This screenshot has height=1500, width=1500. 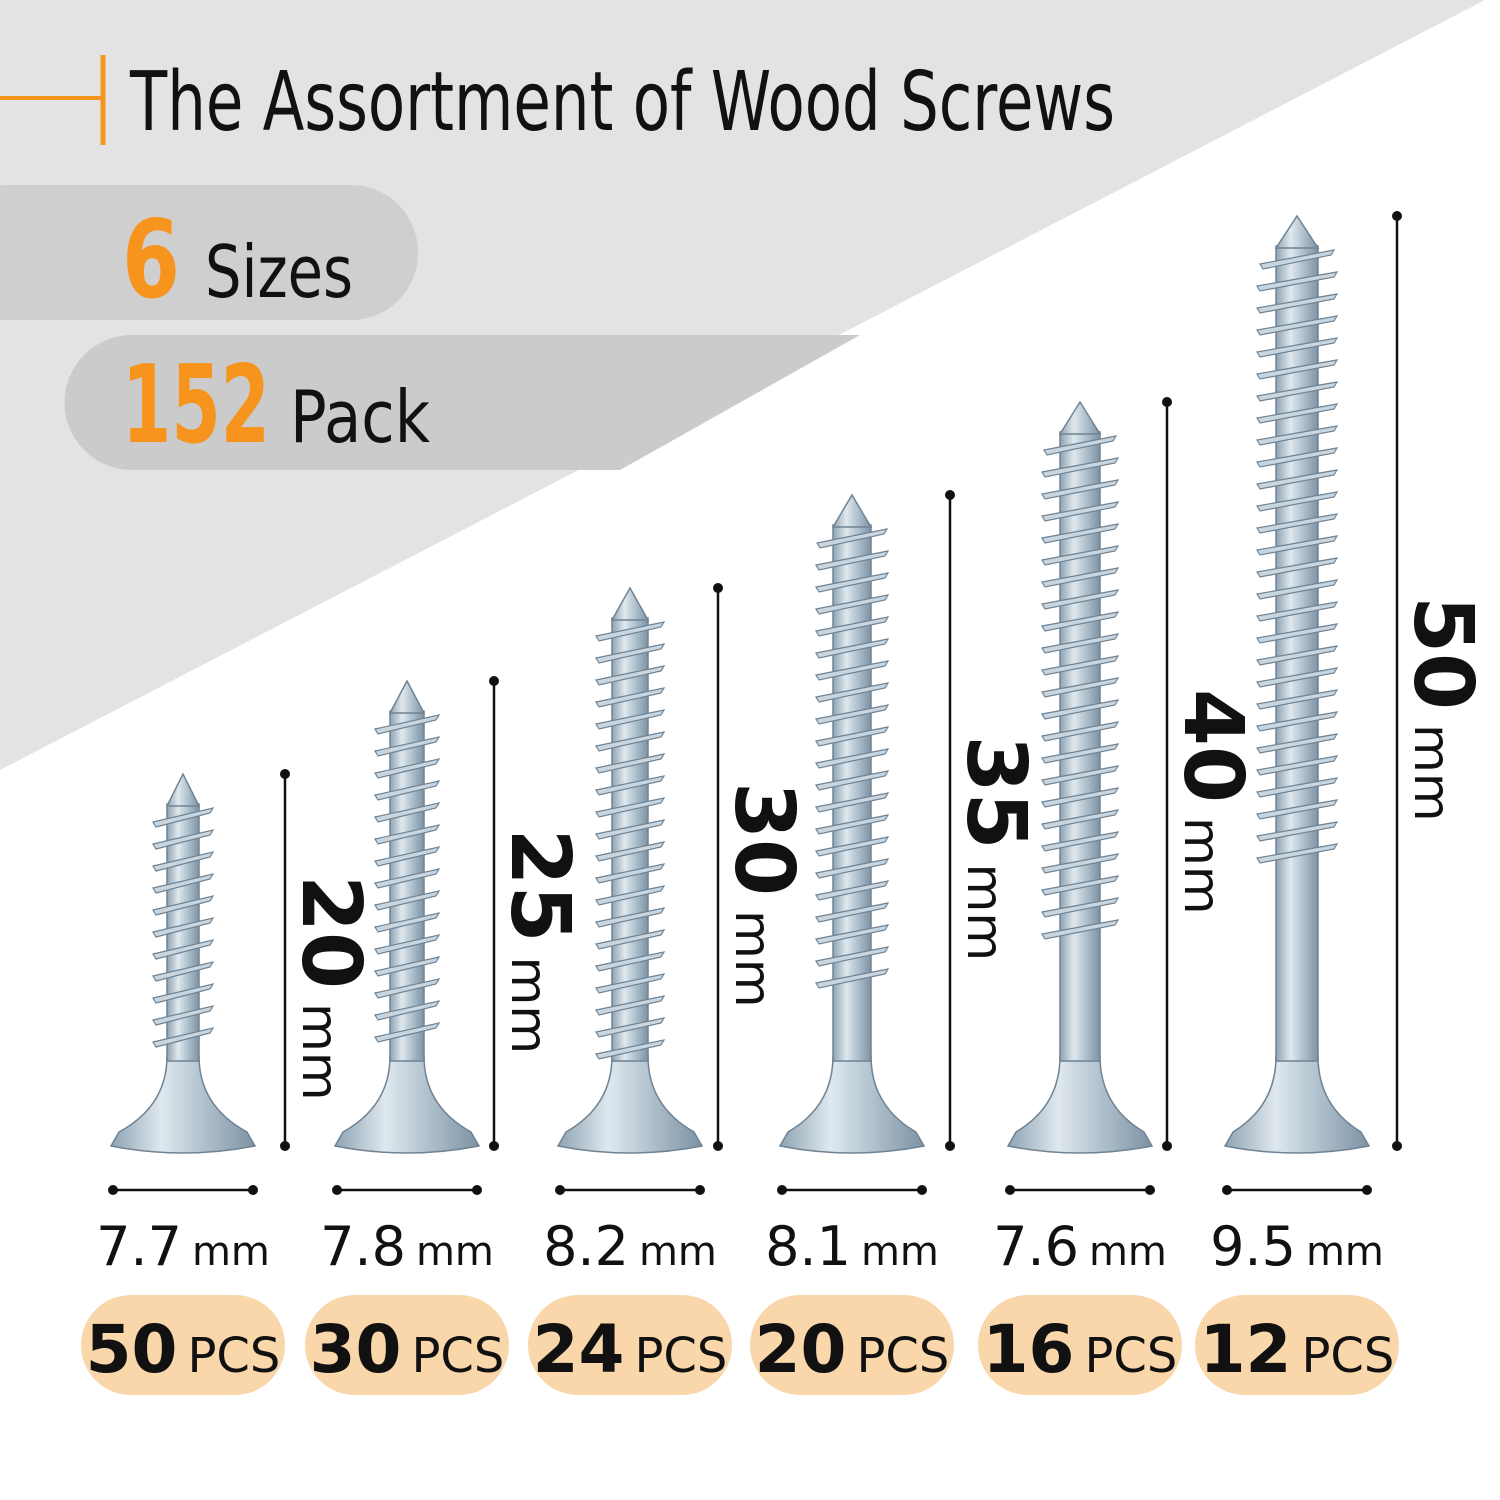 What do you see at coordinates (132, 1349) in the screenshot?
I see `count-value: 50` at bounding box center [132, 1349].